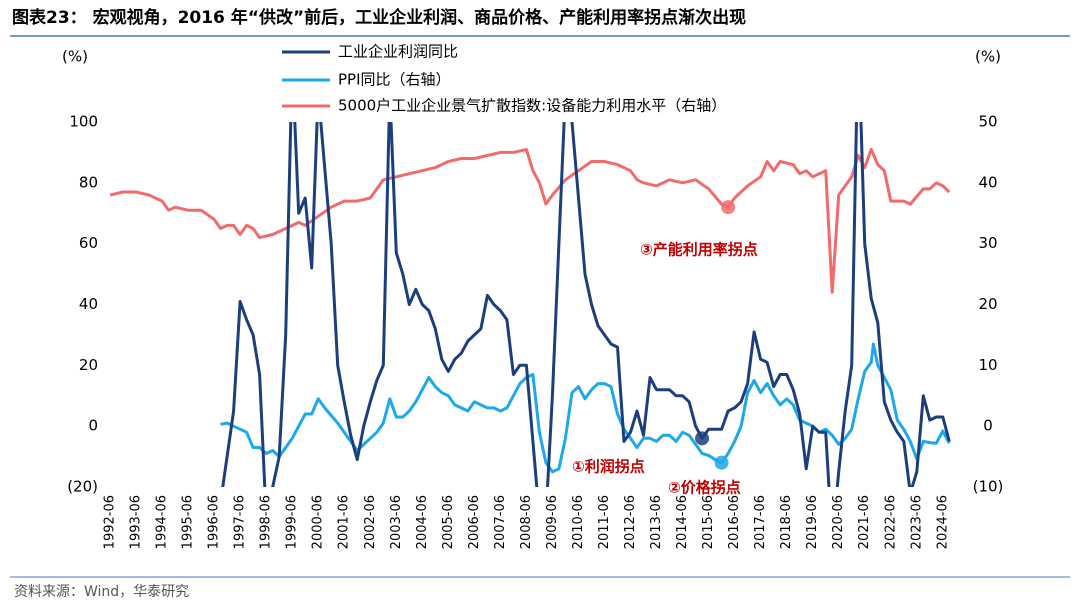 This screenshot has width=1080, height=609. What do you see at coordinates (240, 522) in the screenshot?
I see `x-tick-label: 1997-06` at bounding box center [240, 522].